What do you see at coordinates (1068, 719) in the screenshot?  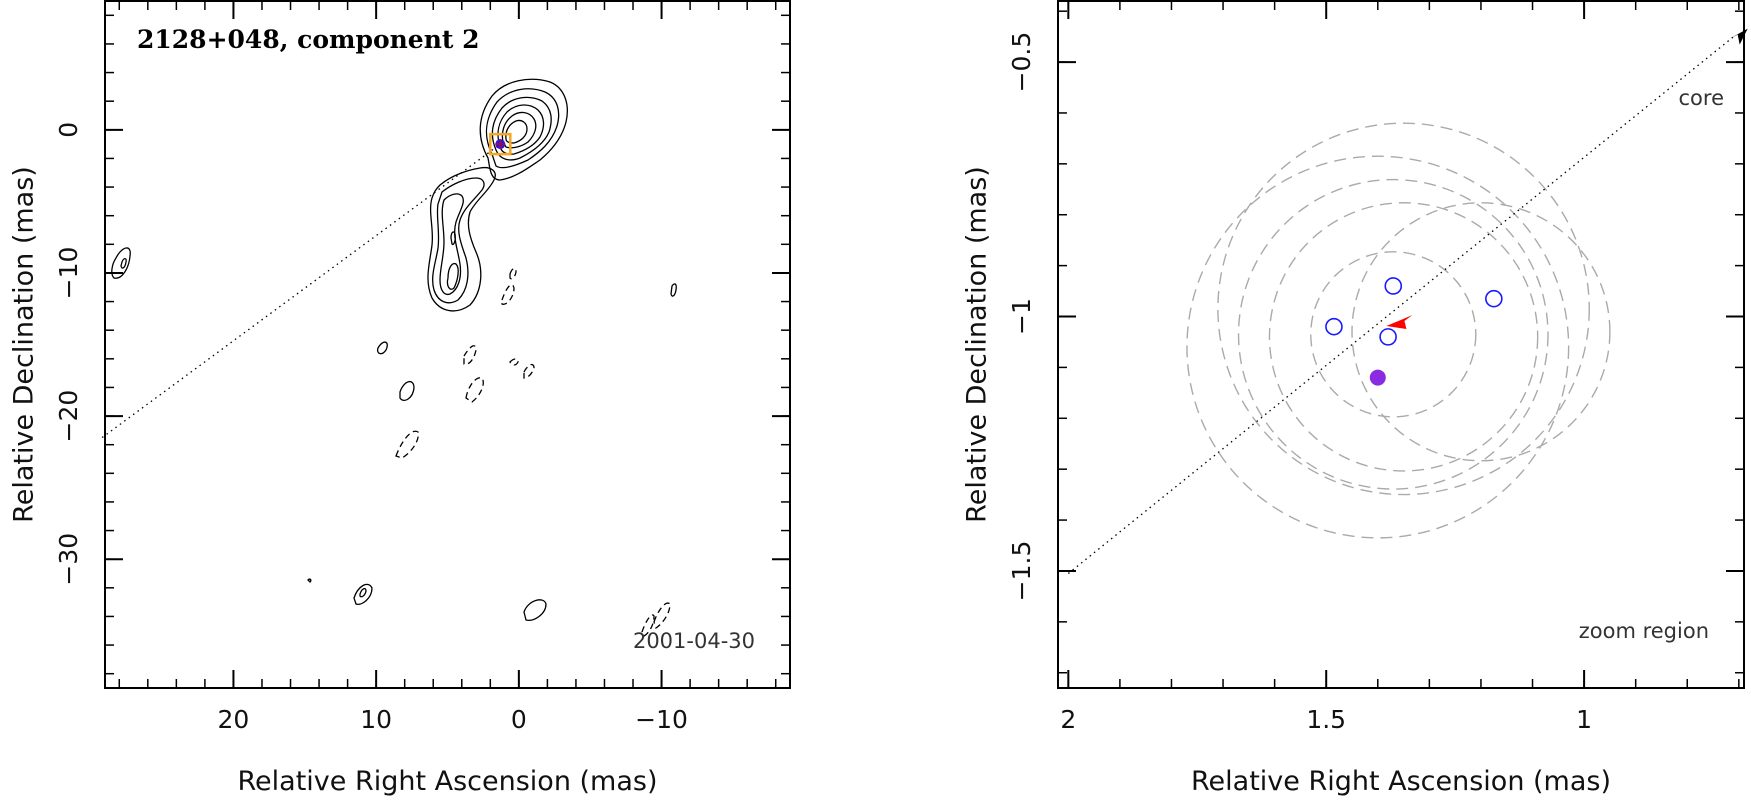 I see `x-tick-label: 2` at bounding box center [1068, 719].